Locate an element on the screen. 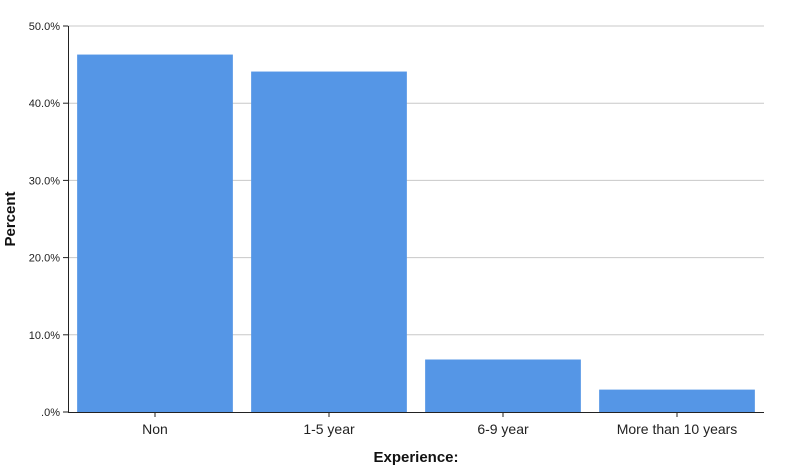 Image resolution: width=796 pixels, height=468 pixels. x-tick-label: More than 10 years is located at coordinates (677, 429).